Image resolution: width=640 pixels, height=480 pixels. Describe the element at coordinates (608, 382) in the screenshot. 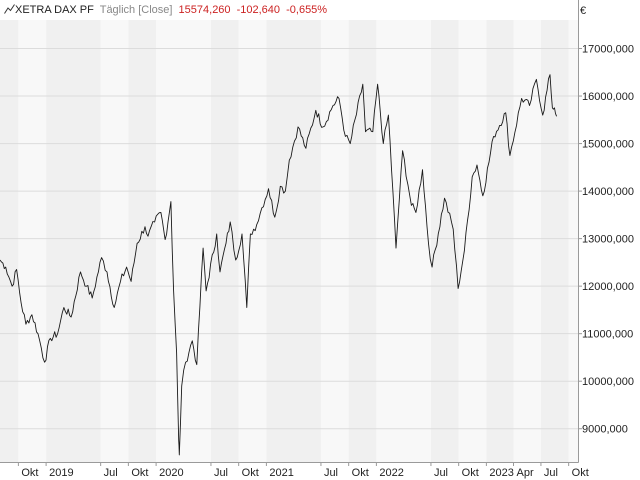

I see `y-tick-label: 10000,000` at that location.